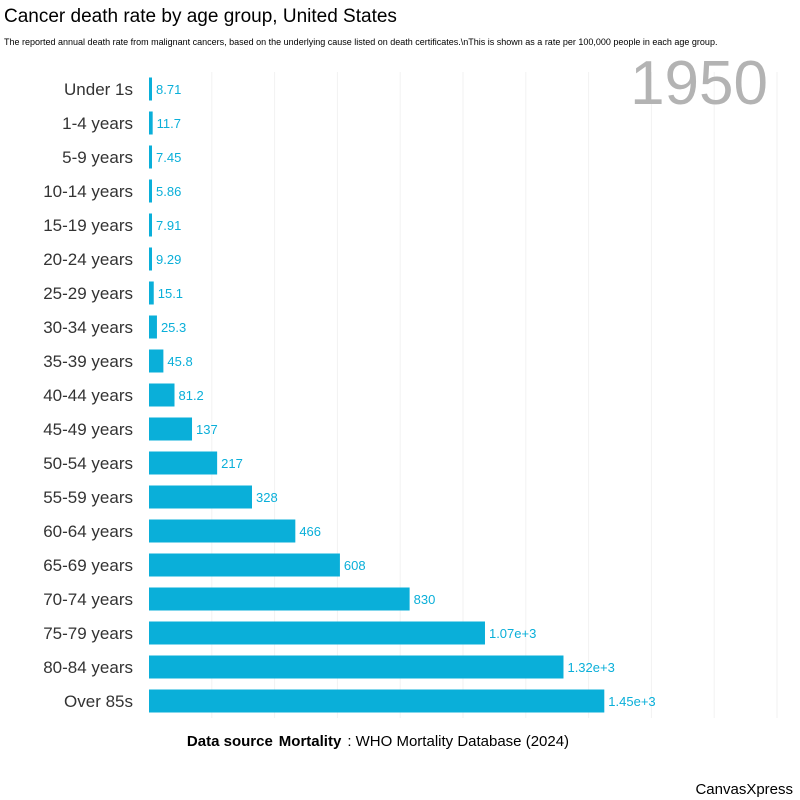 The height and width of the screenshot is (800, 800). I want to click on category-label: 60-64 years, so click(88, 531).